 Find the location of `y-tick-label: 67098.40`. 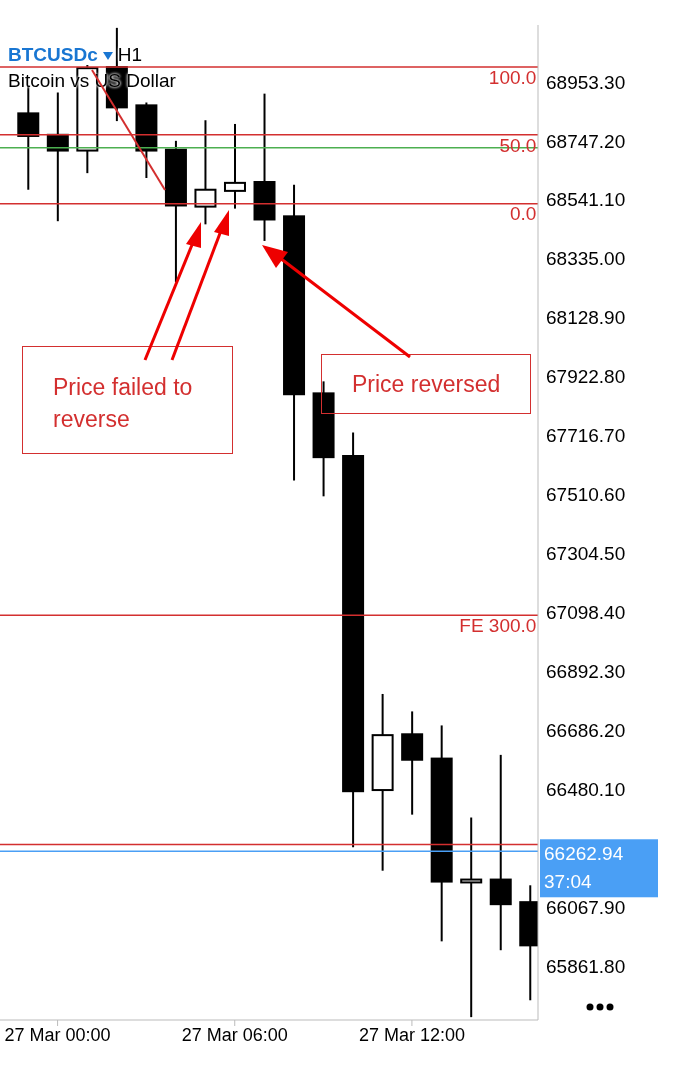

y-tick-label: 67098.40 is located at coordinates (586, 613).